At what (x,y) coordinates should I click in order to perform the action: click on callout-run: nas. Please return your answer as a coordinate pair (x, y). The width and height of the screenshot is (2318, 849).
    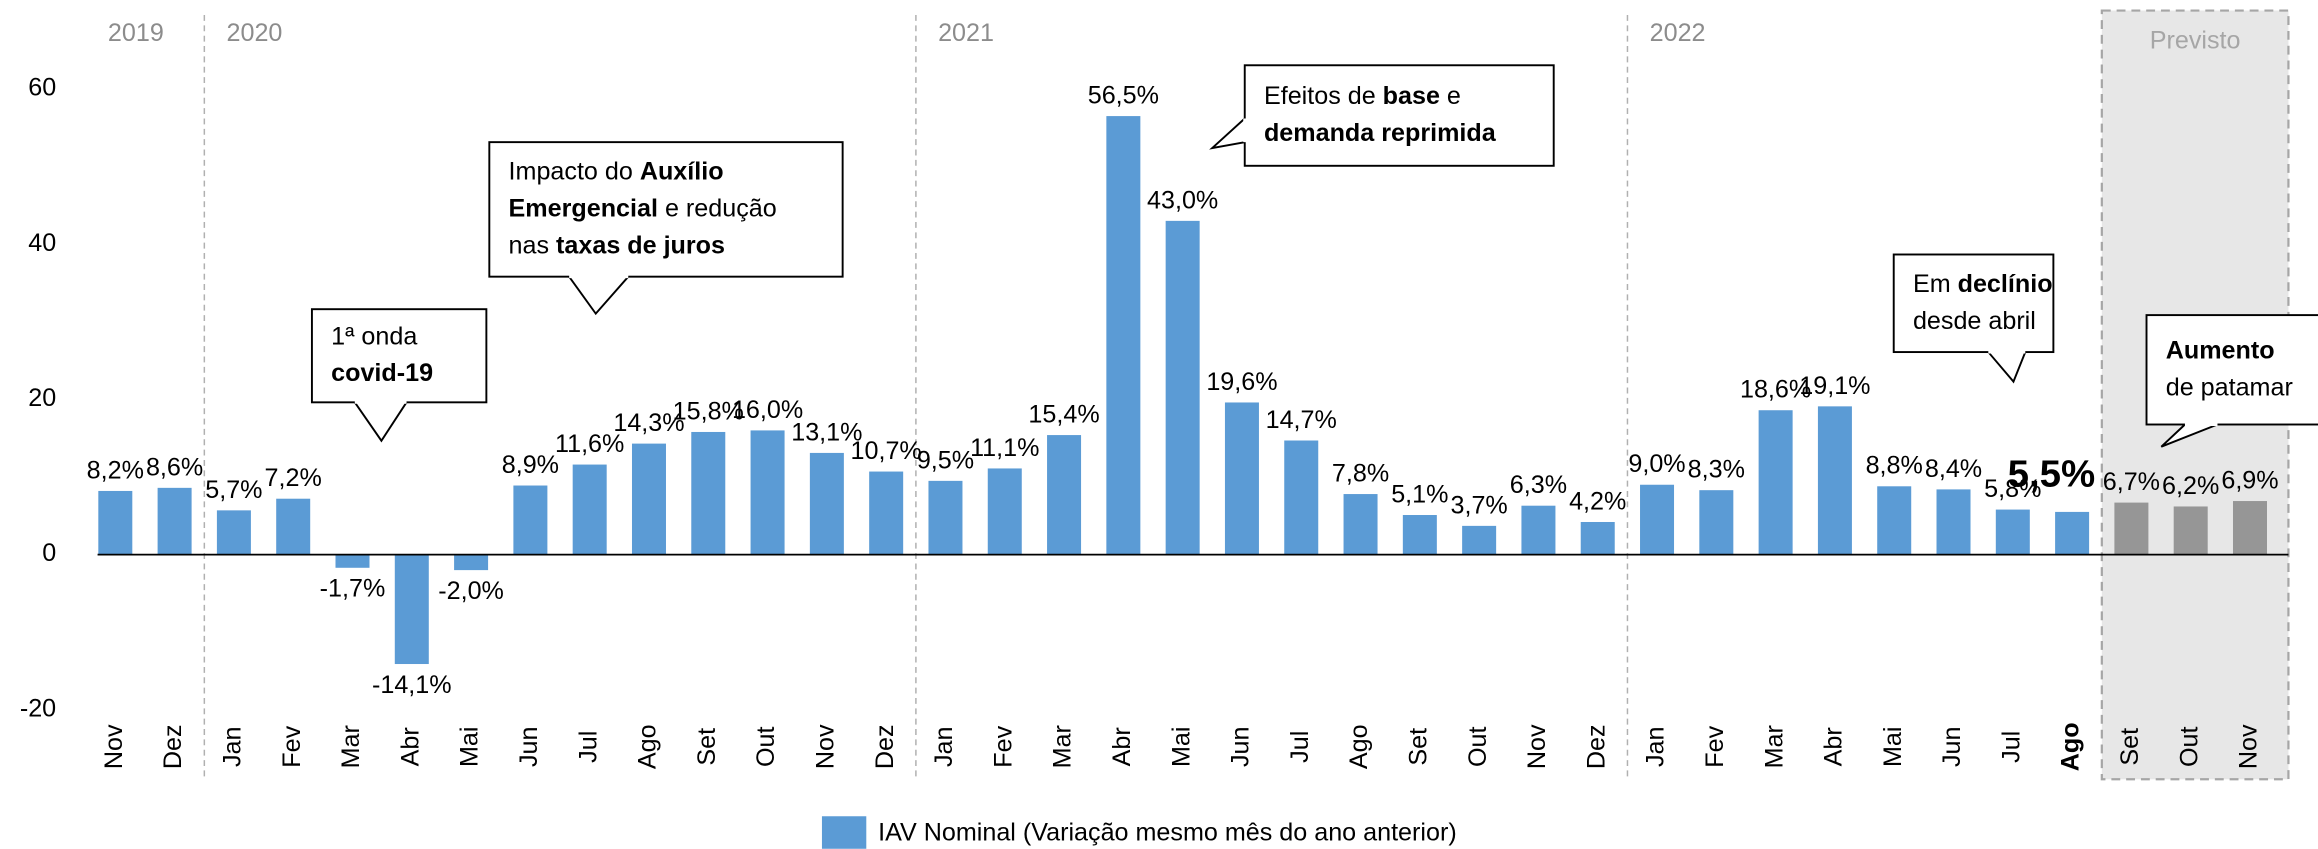
    Looking at the image, I should click on (532, 245).